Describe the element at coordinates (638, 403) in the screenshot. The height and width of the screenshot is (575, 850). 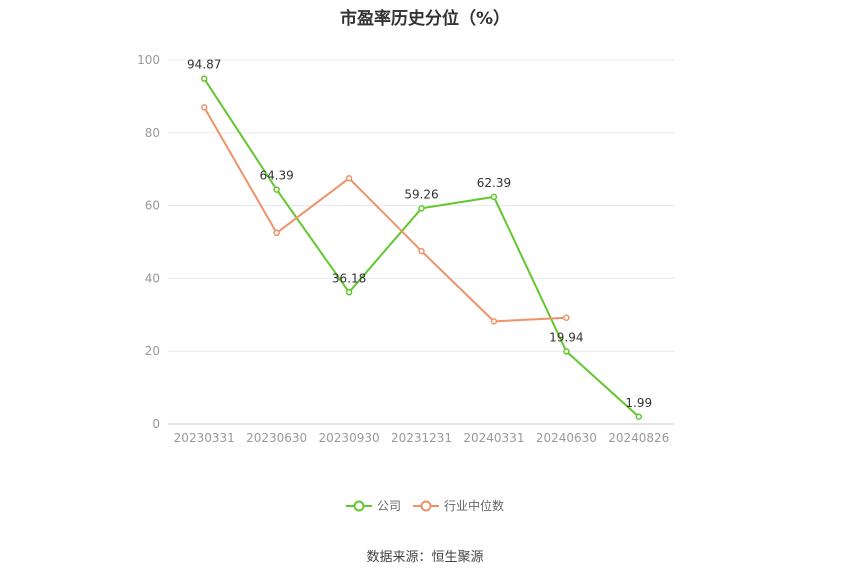
I see `data-label: 1.99` at that location.